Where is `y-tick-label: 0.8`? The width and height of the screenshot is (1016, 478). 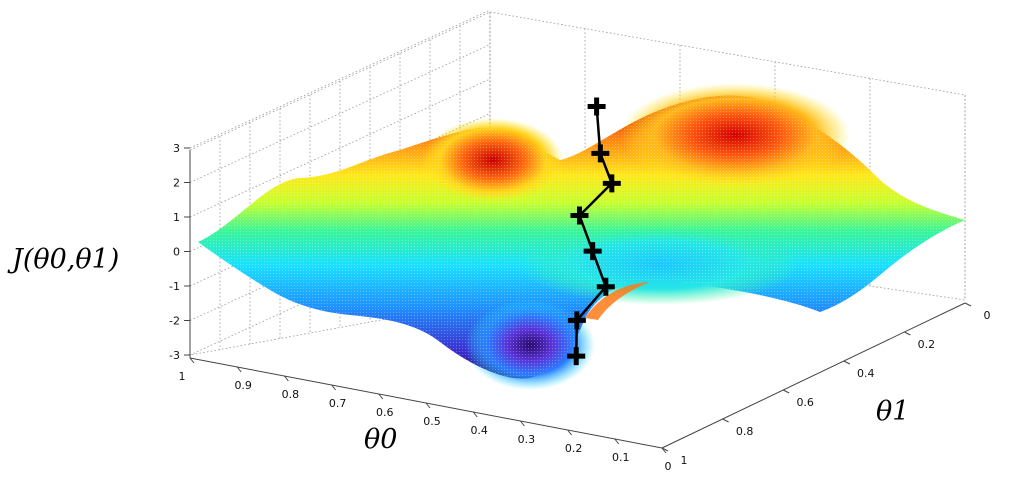 y-tick-label: 0.8 is located at coordinates (745, 431).